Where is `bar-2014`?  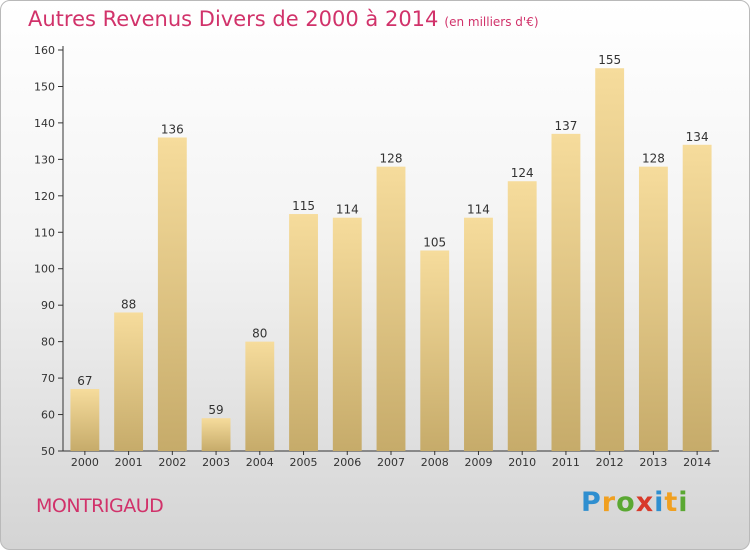
bar-2014 is located at coordinates (697, 298).